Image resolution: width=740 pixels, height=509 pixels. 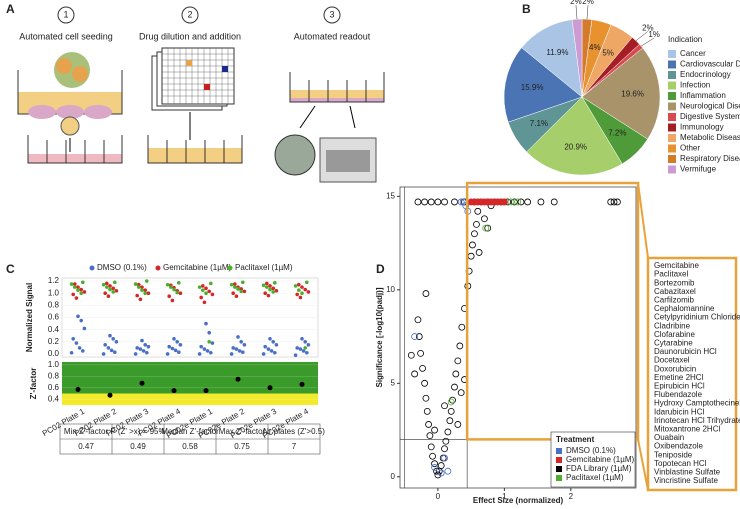 What do you see at coordinates (66, 36) in the screenshot?
I see `step-label: Automated cell seeding` at bounding box center [66, 36].